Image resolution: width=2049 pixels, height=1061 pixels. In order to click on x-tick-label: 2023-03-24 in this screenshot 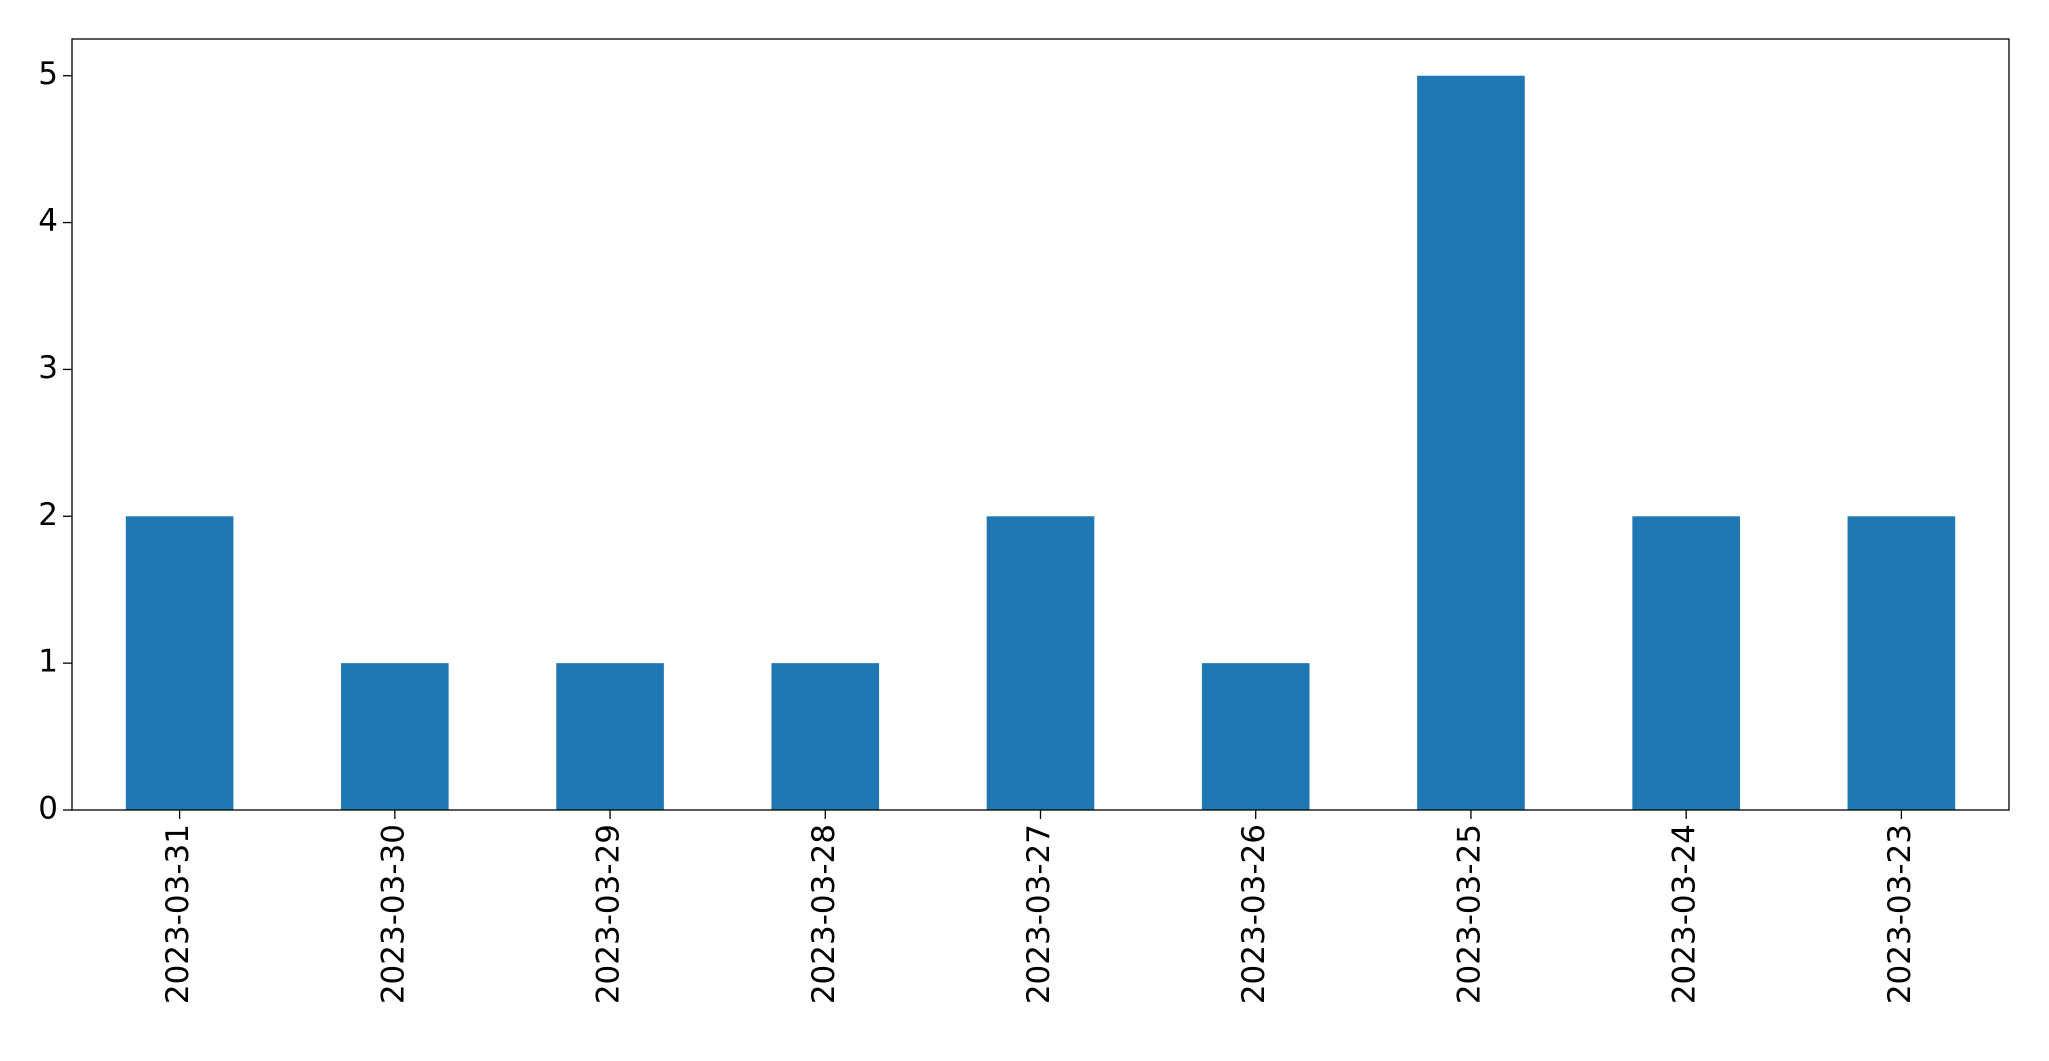, I will do `click(1685, 914)`.